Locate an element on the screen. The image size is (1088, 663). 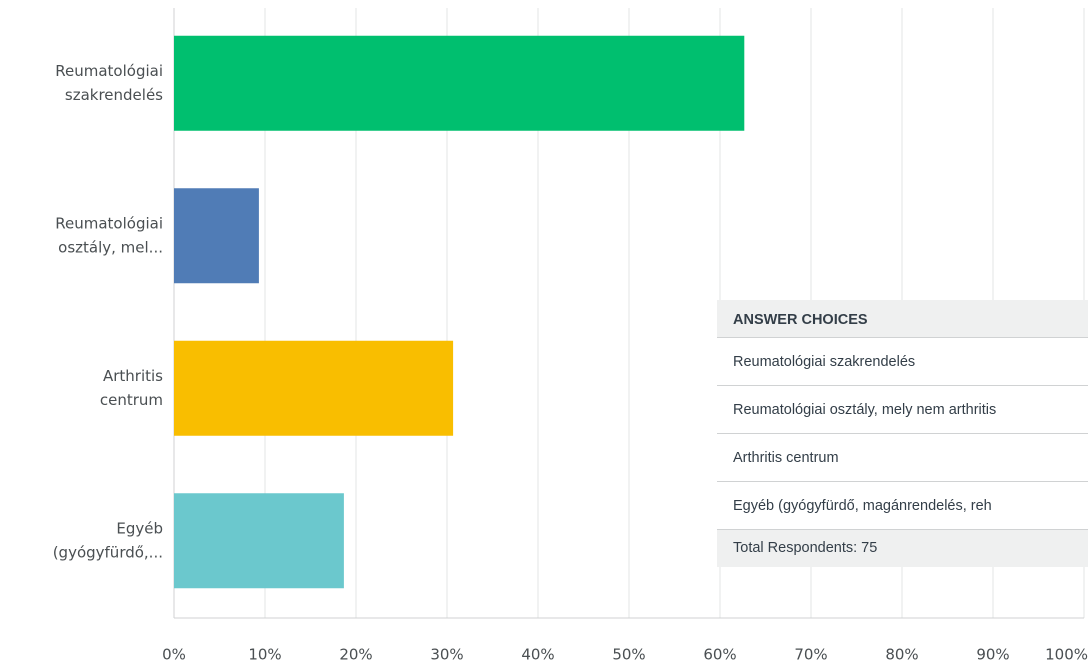
table-footer: Total Respondents: 75 is located at coordinates (902, 548).